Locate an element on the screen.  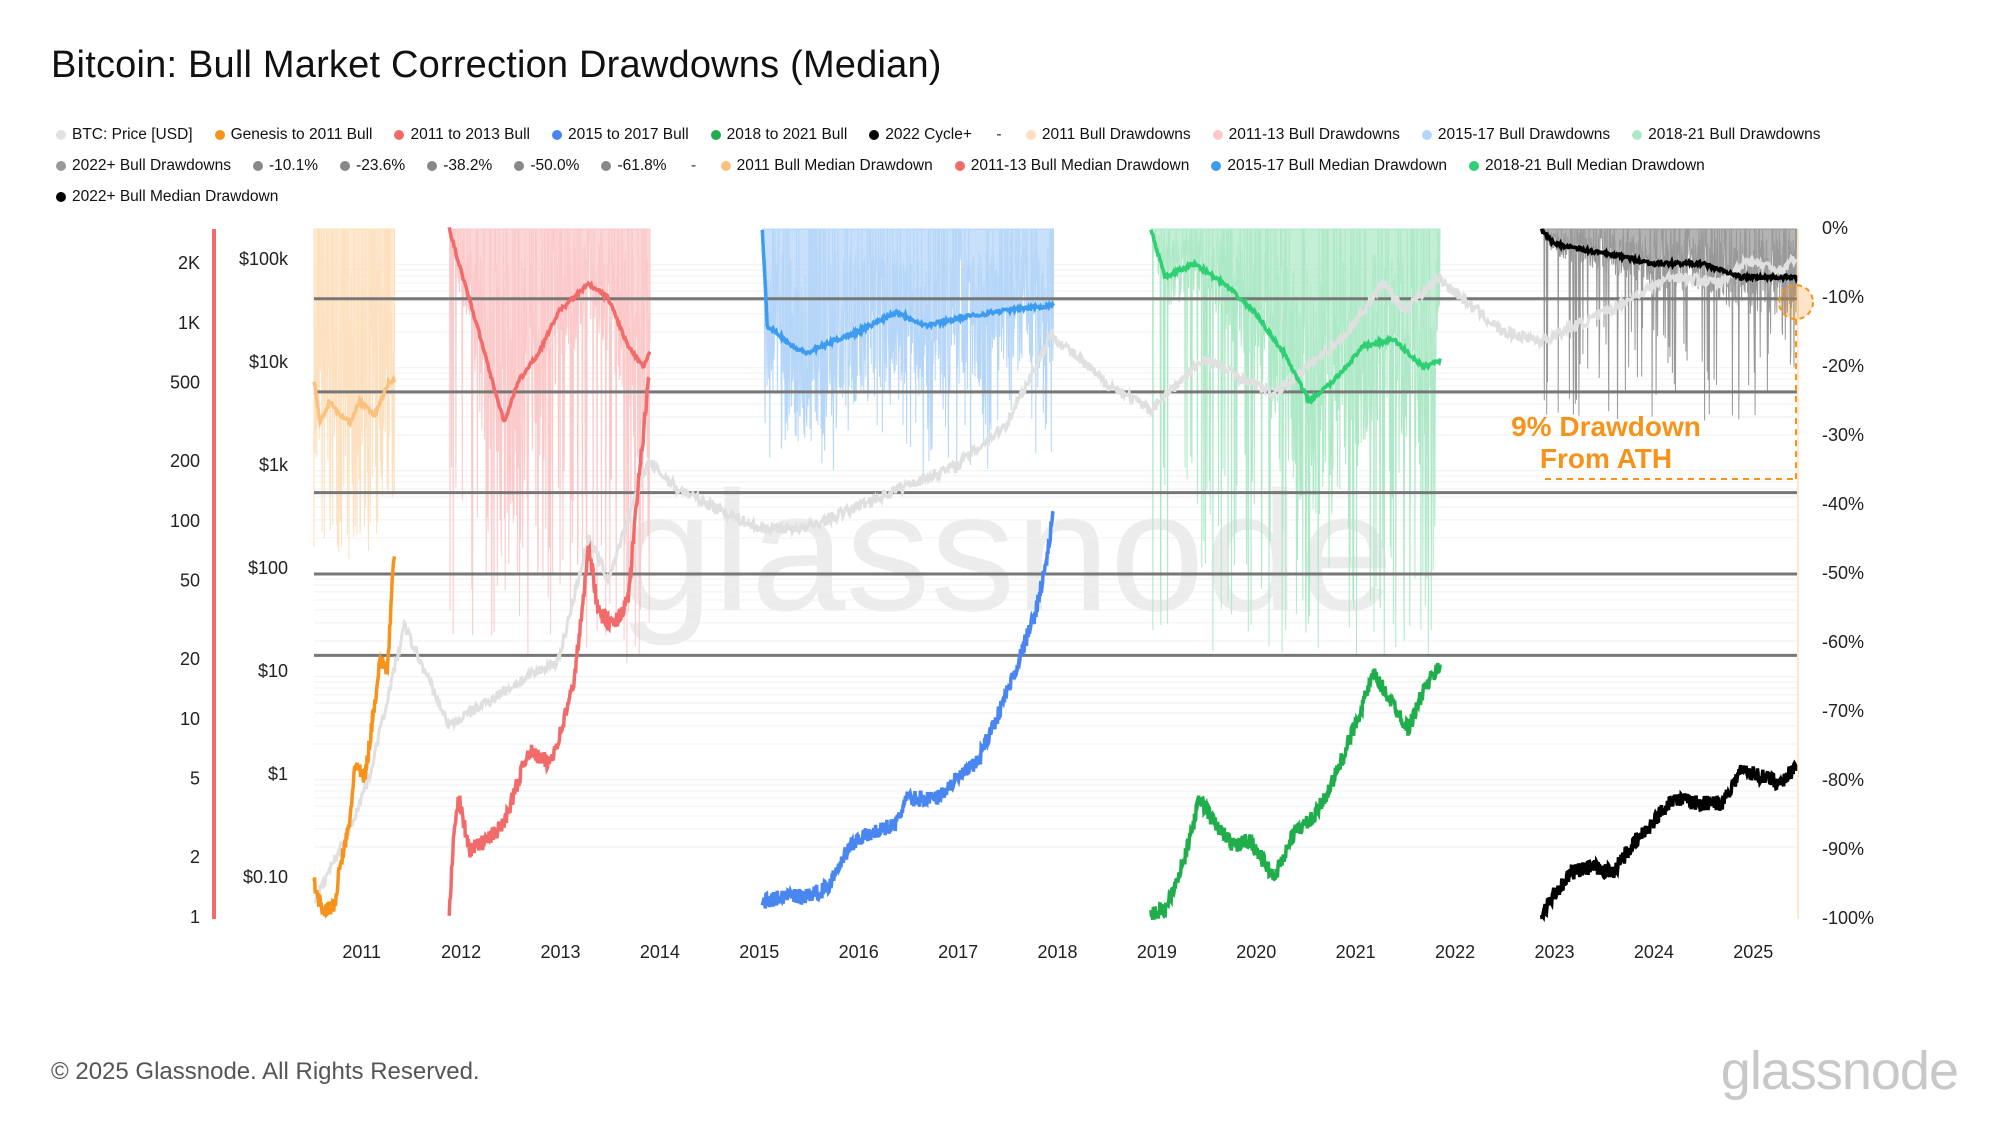
legend-label: 2022+ Bull Drawdowns is located at coordinates (151, 165).